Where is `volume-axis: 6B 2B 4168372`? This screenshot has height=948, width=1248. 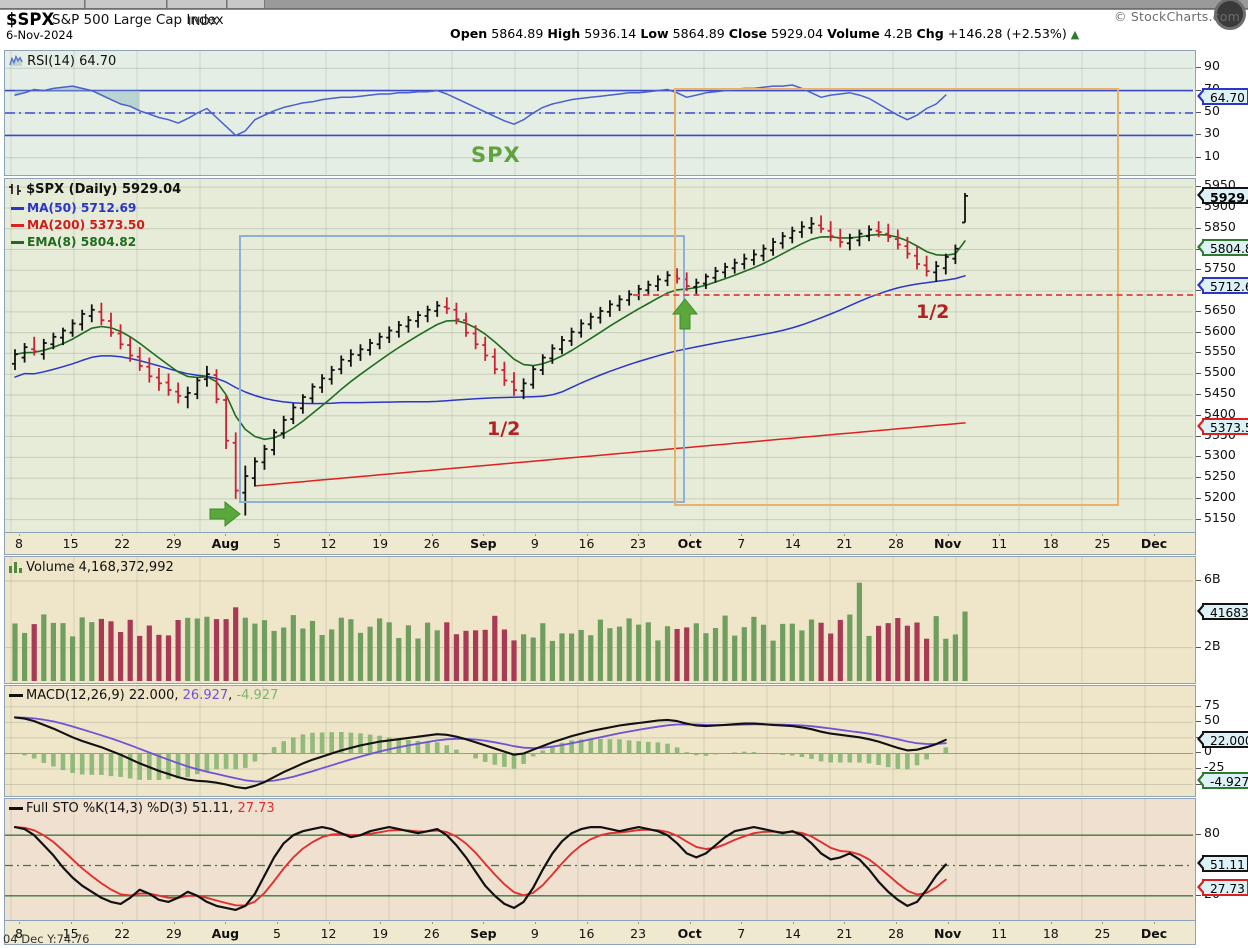
volume-axis: 6B 2B 4168372 is located at coordinates (1222, 620).